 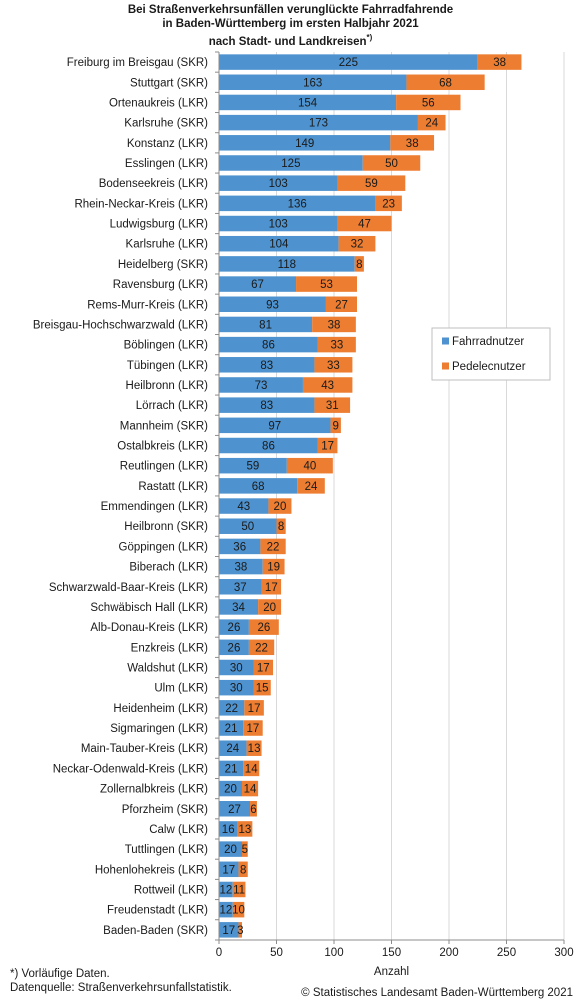 I want to click on category-label: Freudenstadt (LKR), so click(x=157, y=911).